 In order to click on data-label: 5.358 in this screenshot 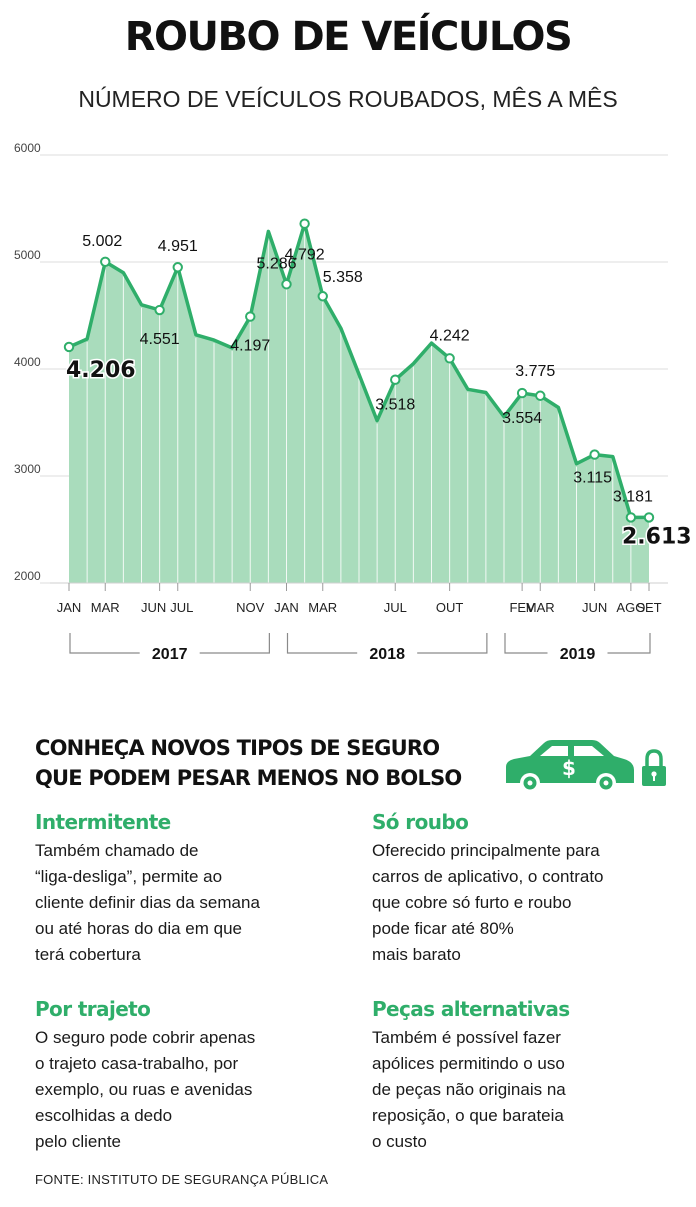, I will do `click(343, 277)`.